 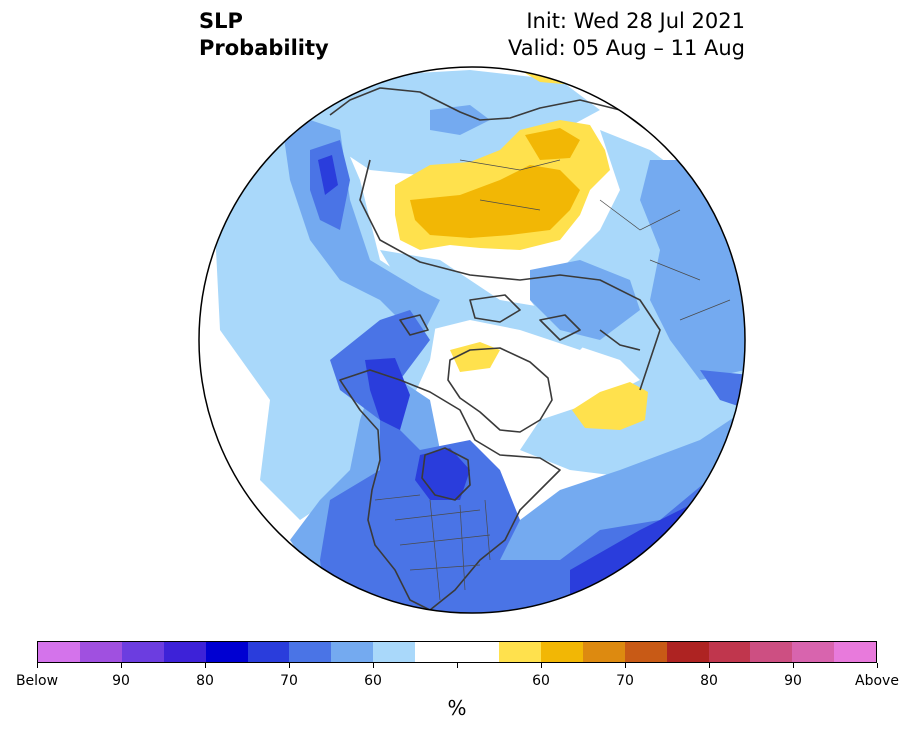 What do you see at coordinates (552, 144) in the screenshot?
I see `contour-orange-north` at bounding box center [552, 144].